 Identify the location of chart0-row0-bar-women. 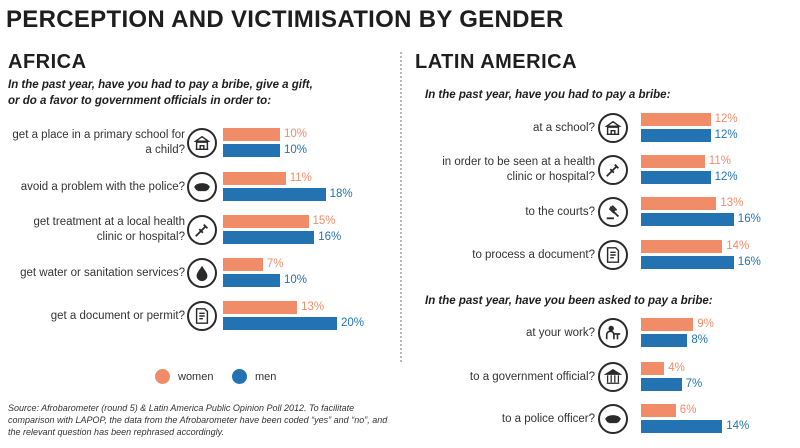
(251, 134).